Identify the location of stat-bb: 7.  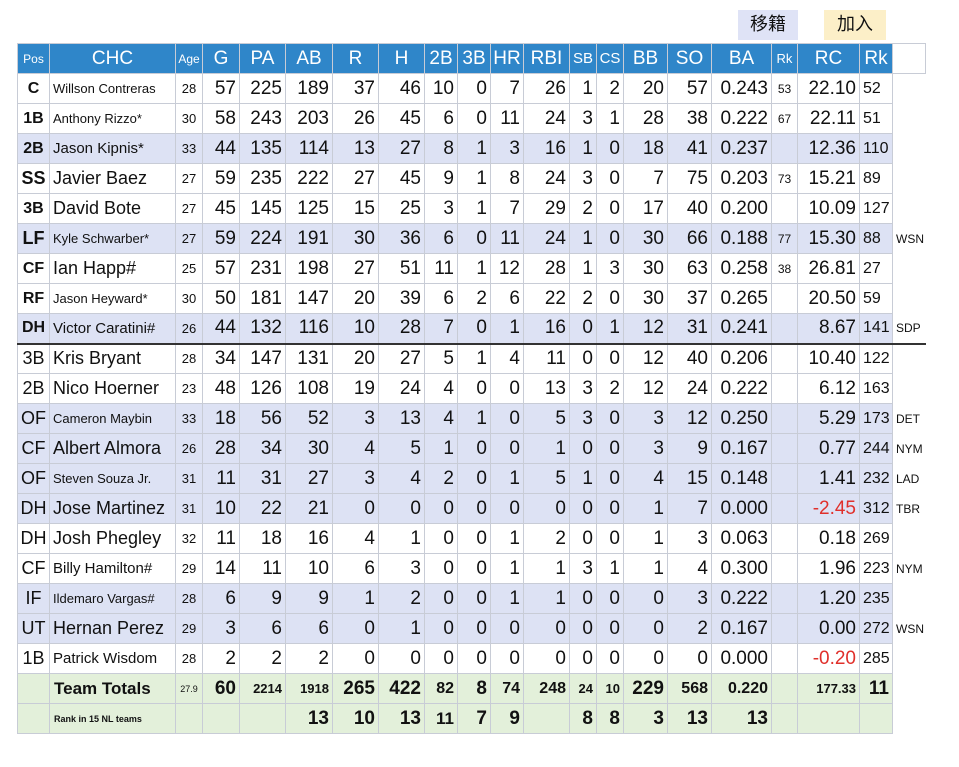
(645, 178).